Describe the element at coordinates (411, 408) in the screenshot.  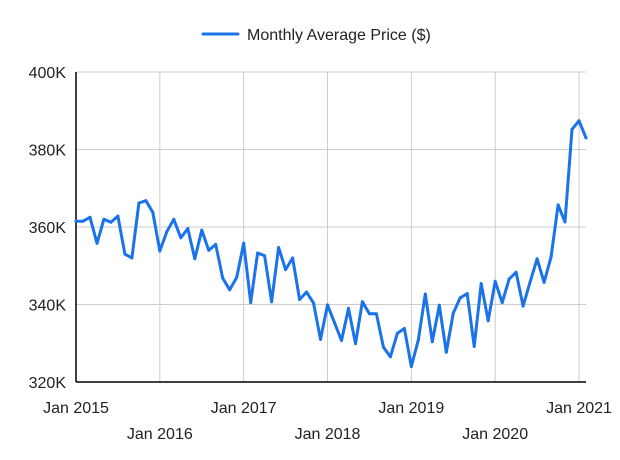
I see `x-tick-label: Jan 2019` at that location.